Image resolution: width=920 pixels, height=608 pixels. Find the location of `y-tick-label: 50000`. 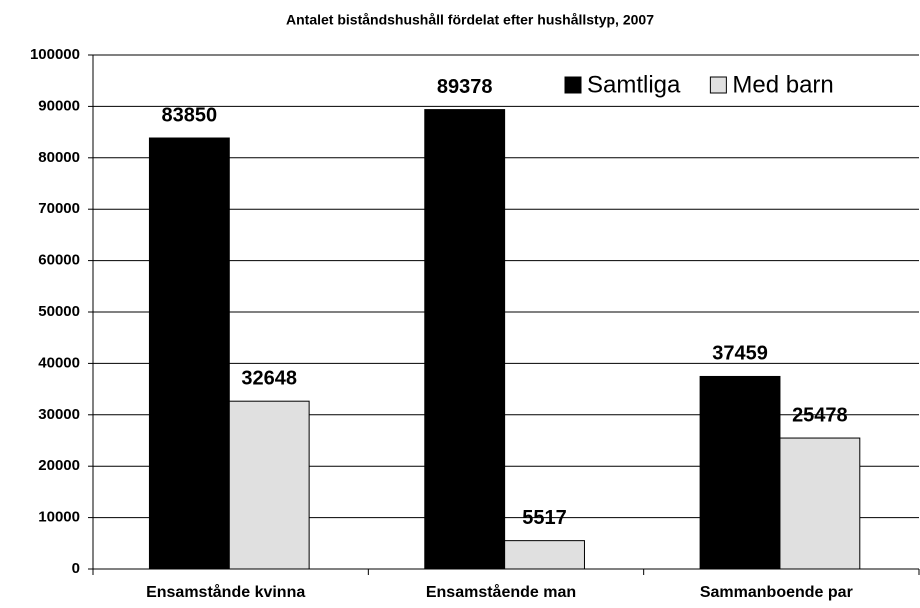

y-tick-label: 50000 is located at coordinates (59, 311).